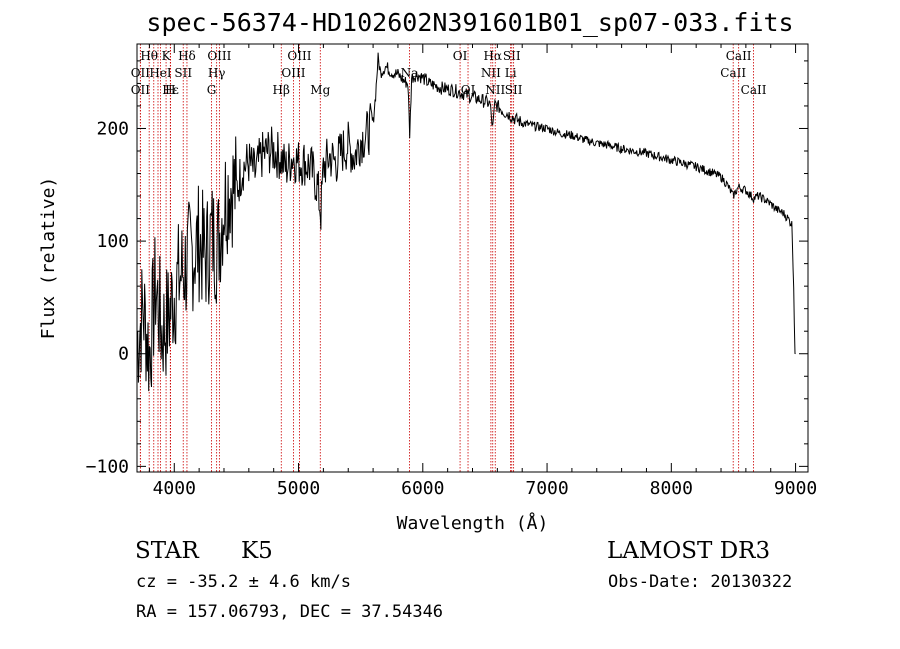 The image size is (900, 649). What do you see at coordinates (492, 56) in the screenshot?
I see `spectral-line-label: Hα` at bounding box center [492, 56].